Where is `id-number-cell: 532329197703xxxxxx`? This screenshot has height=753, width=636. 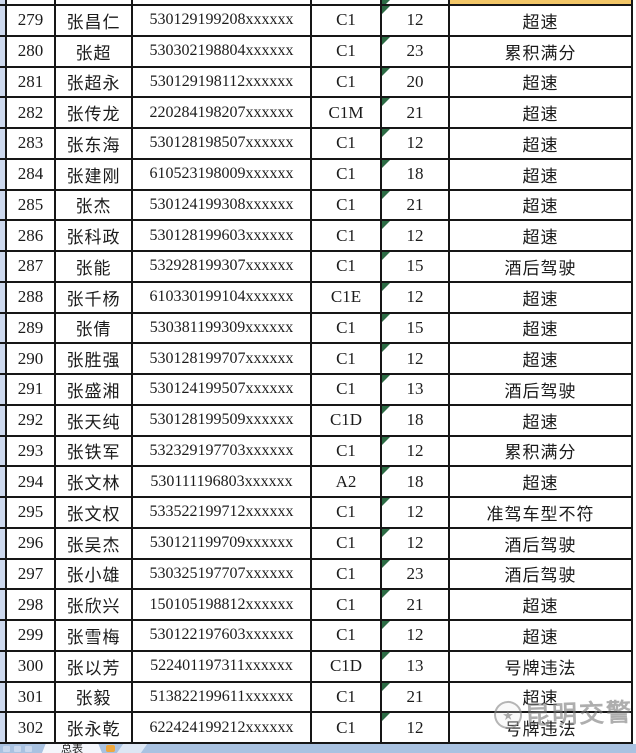 id-number-cell: 532329197703xxxxxx is located at coordinates (222, 452).